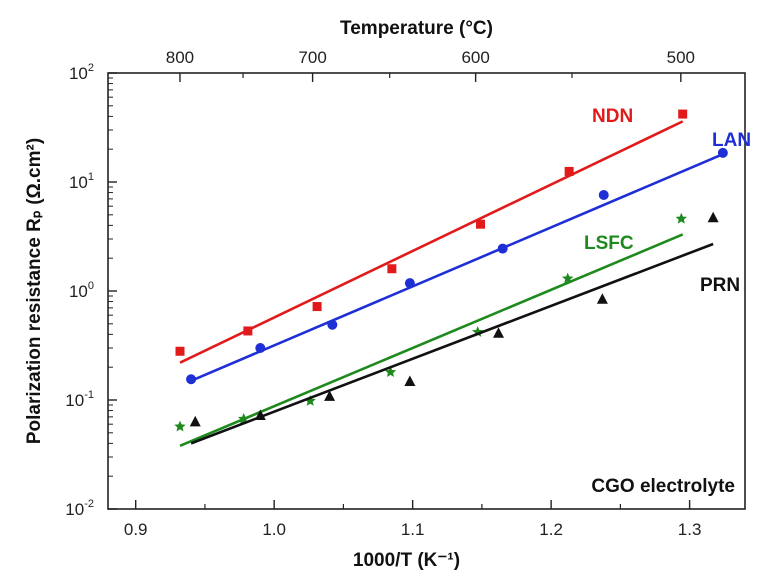 The height and width of the screenshot is (576, 765). I want to click on x-tick-label: 1.0, so click(274, 529).